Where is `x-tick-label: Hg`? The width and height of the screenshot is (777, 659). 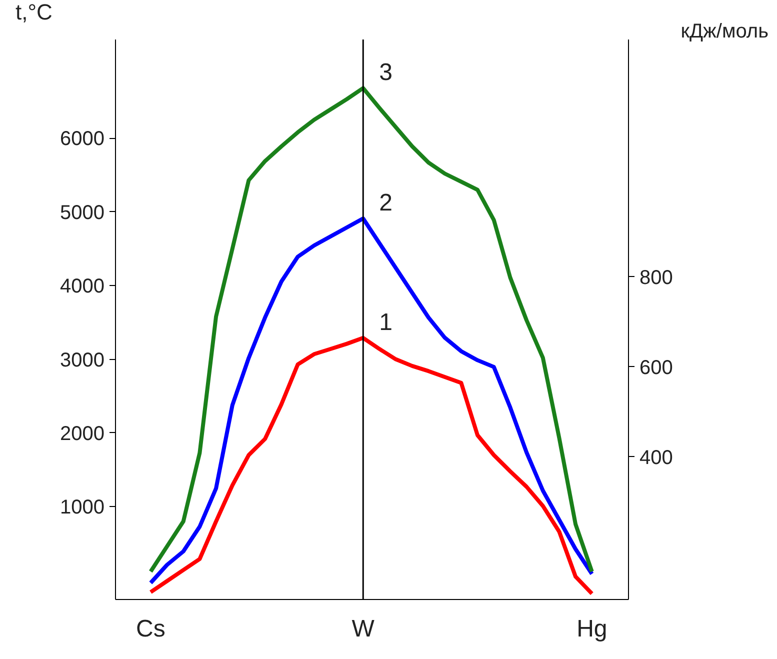
x-tick-label: Hg is located at coordinates (592, 629).